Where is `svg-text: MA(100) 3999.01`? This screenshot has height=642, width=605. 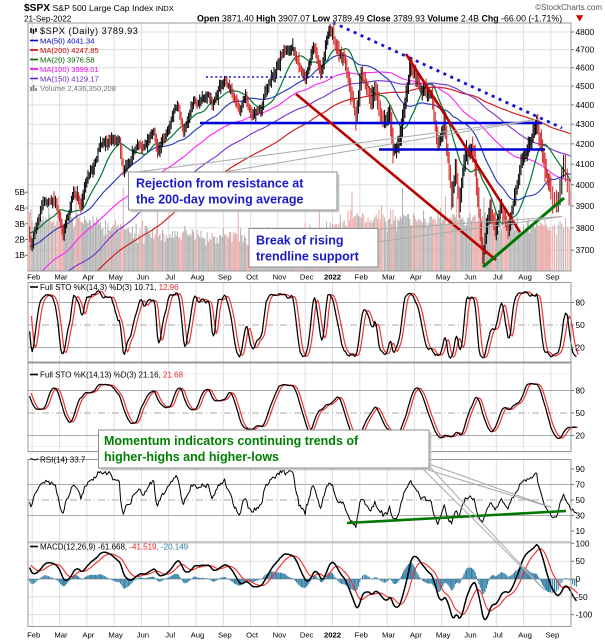
svg-text: MA(100) 3999.01 is located at coordinates (69, 69).